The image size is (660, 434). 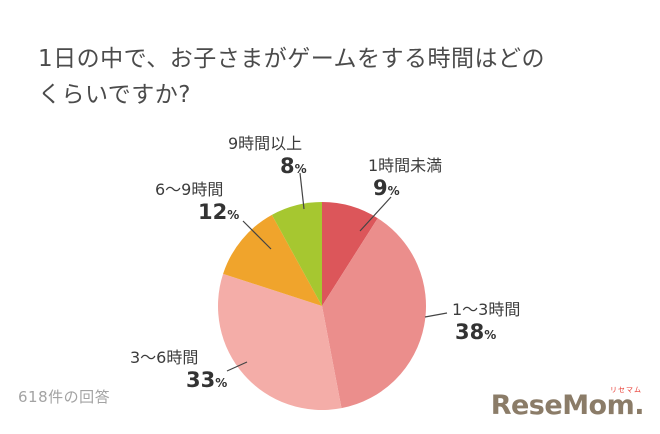 What do you see at coordinates (267, 156) in the screenshot?
I see `slice-label-9plus-hours: 9時間以上 8%` at bounding box center [267, 156].